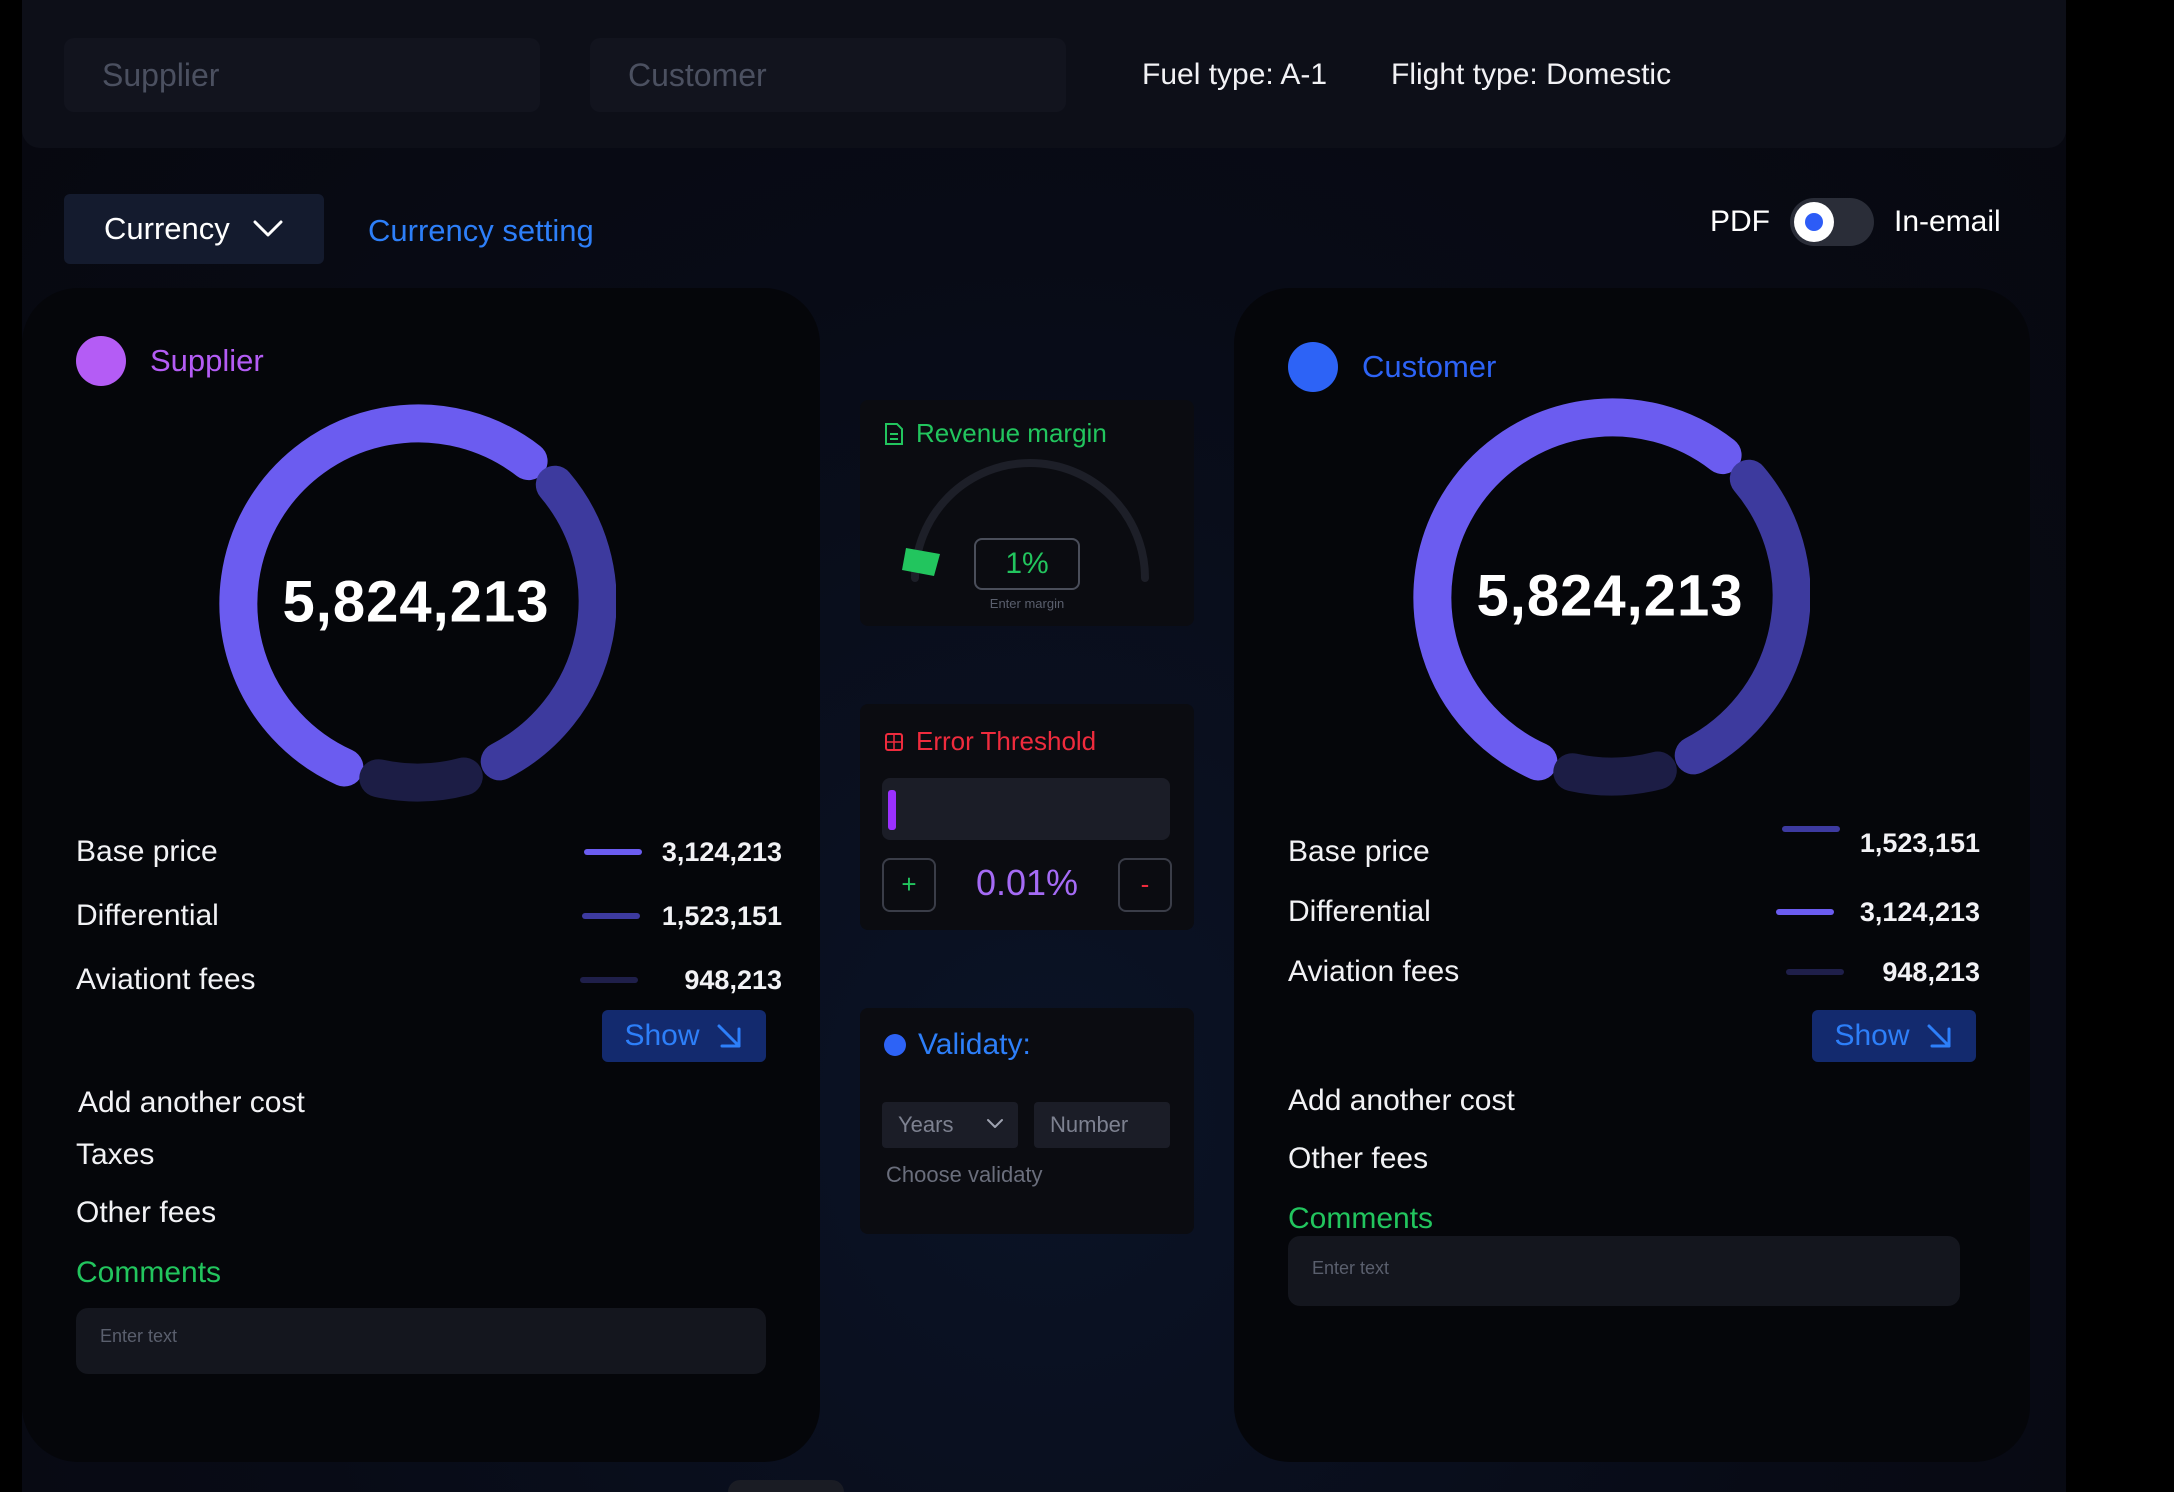 The height and width of the screenshot is (1492, 2174). What do you see at coordinates (1634, 972) in the screenshot?
I see `customer-row-aviation-fees: Aviation fees 948,213` at bounding box center [1634, 972].